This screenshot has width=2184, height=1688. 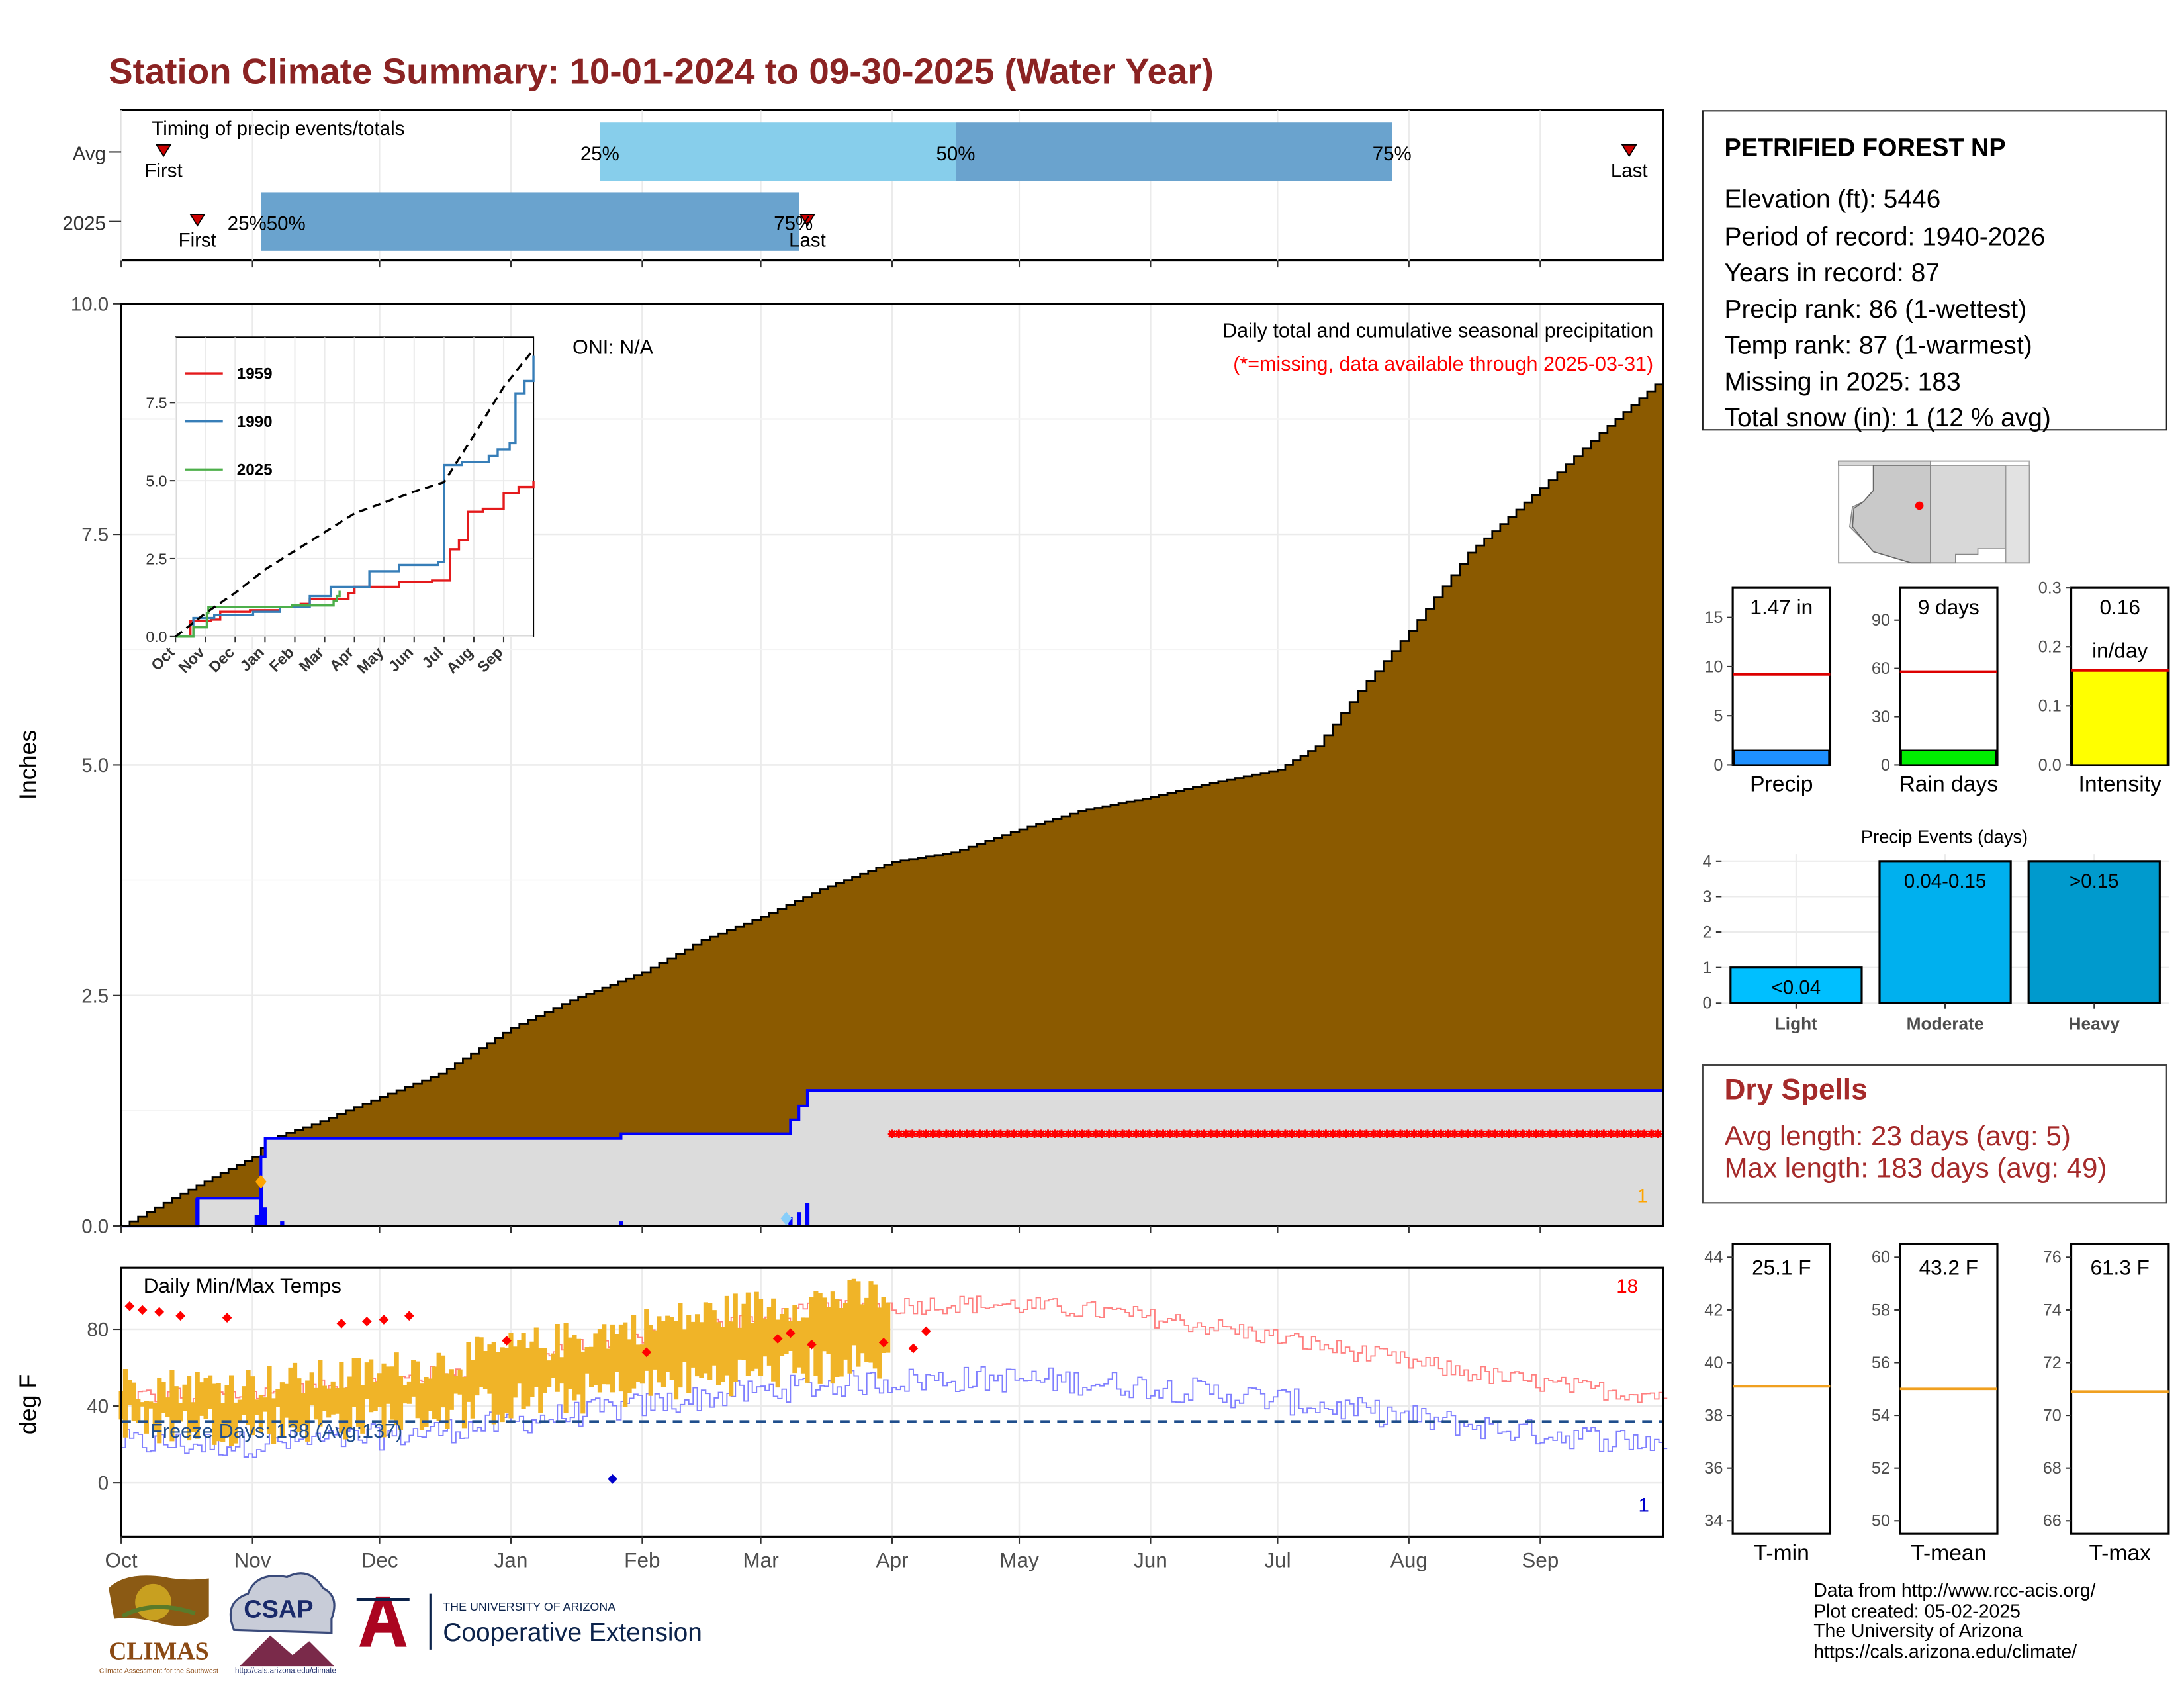 What do you see at coordinates (1019, 1560) in the screenshot?
I see `month-tick-label: May` at bounding box center [1019, 1560].